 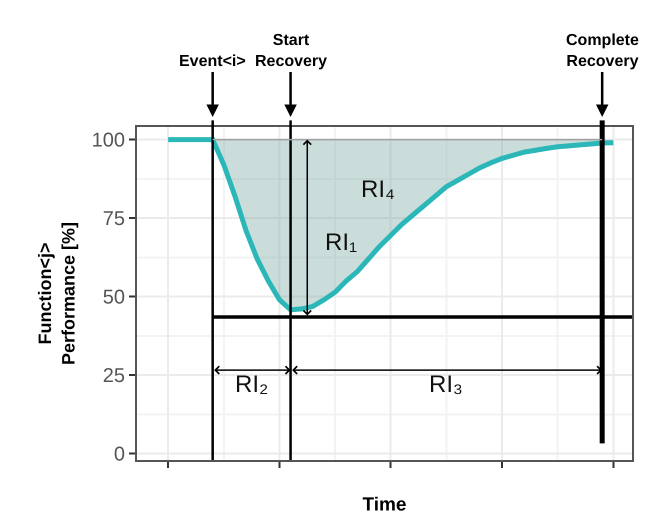 What do you see at coordinates (602, 51) in the screenshot?
I see `text: Complete Recovery` at bounding box center [602, 51].